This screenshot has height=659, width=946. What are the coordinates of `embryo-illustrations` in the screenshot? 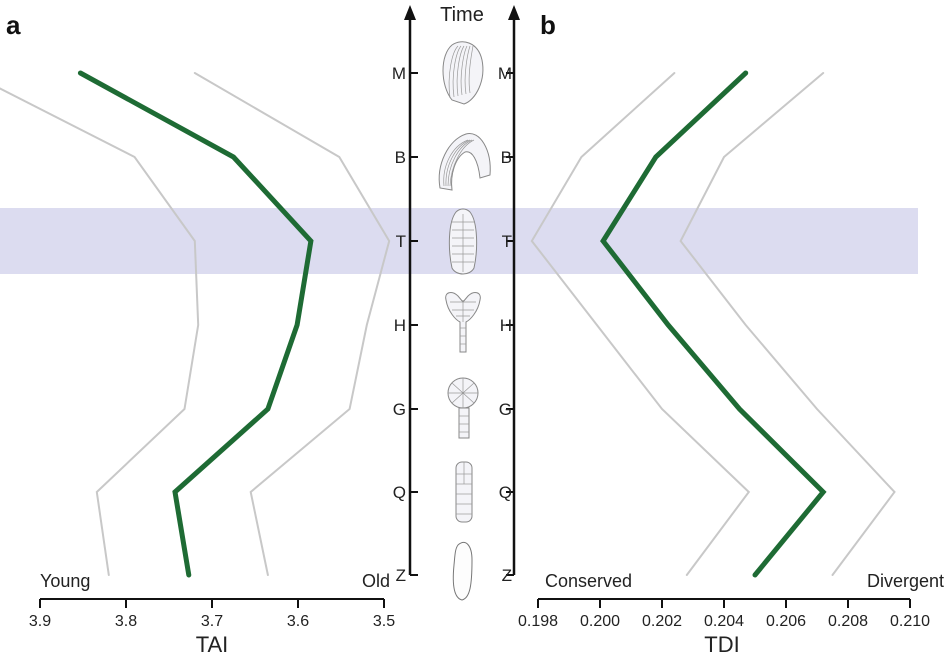 It's located at (464, 321).